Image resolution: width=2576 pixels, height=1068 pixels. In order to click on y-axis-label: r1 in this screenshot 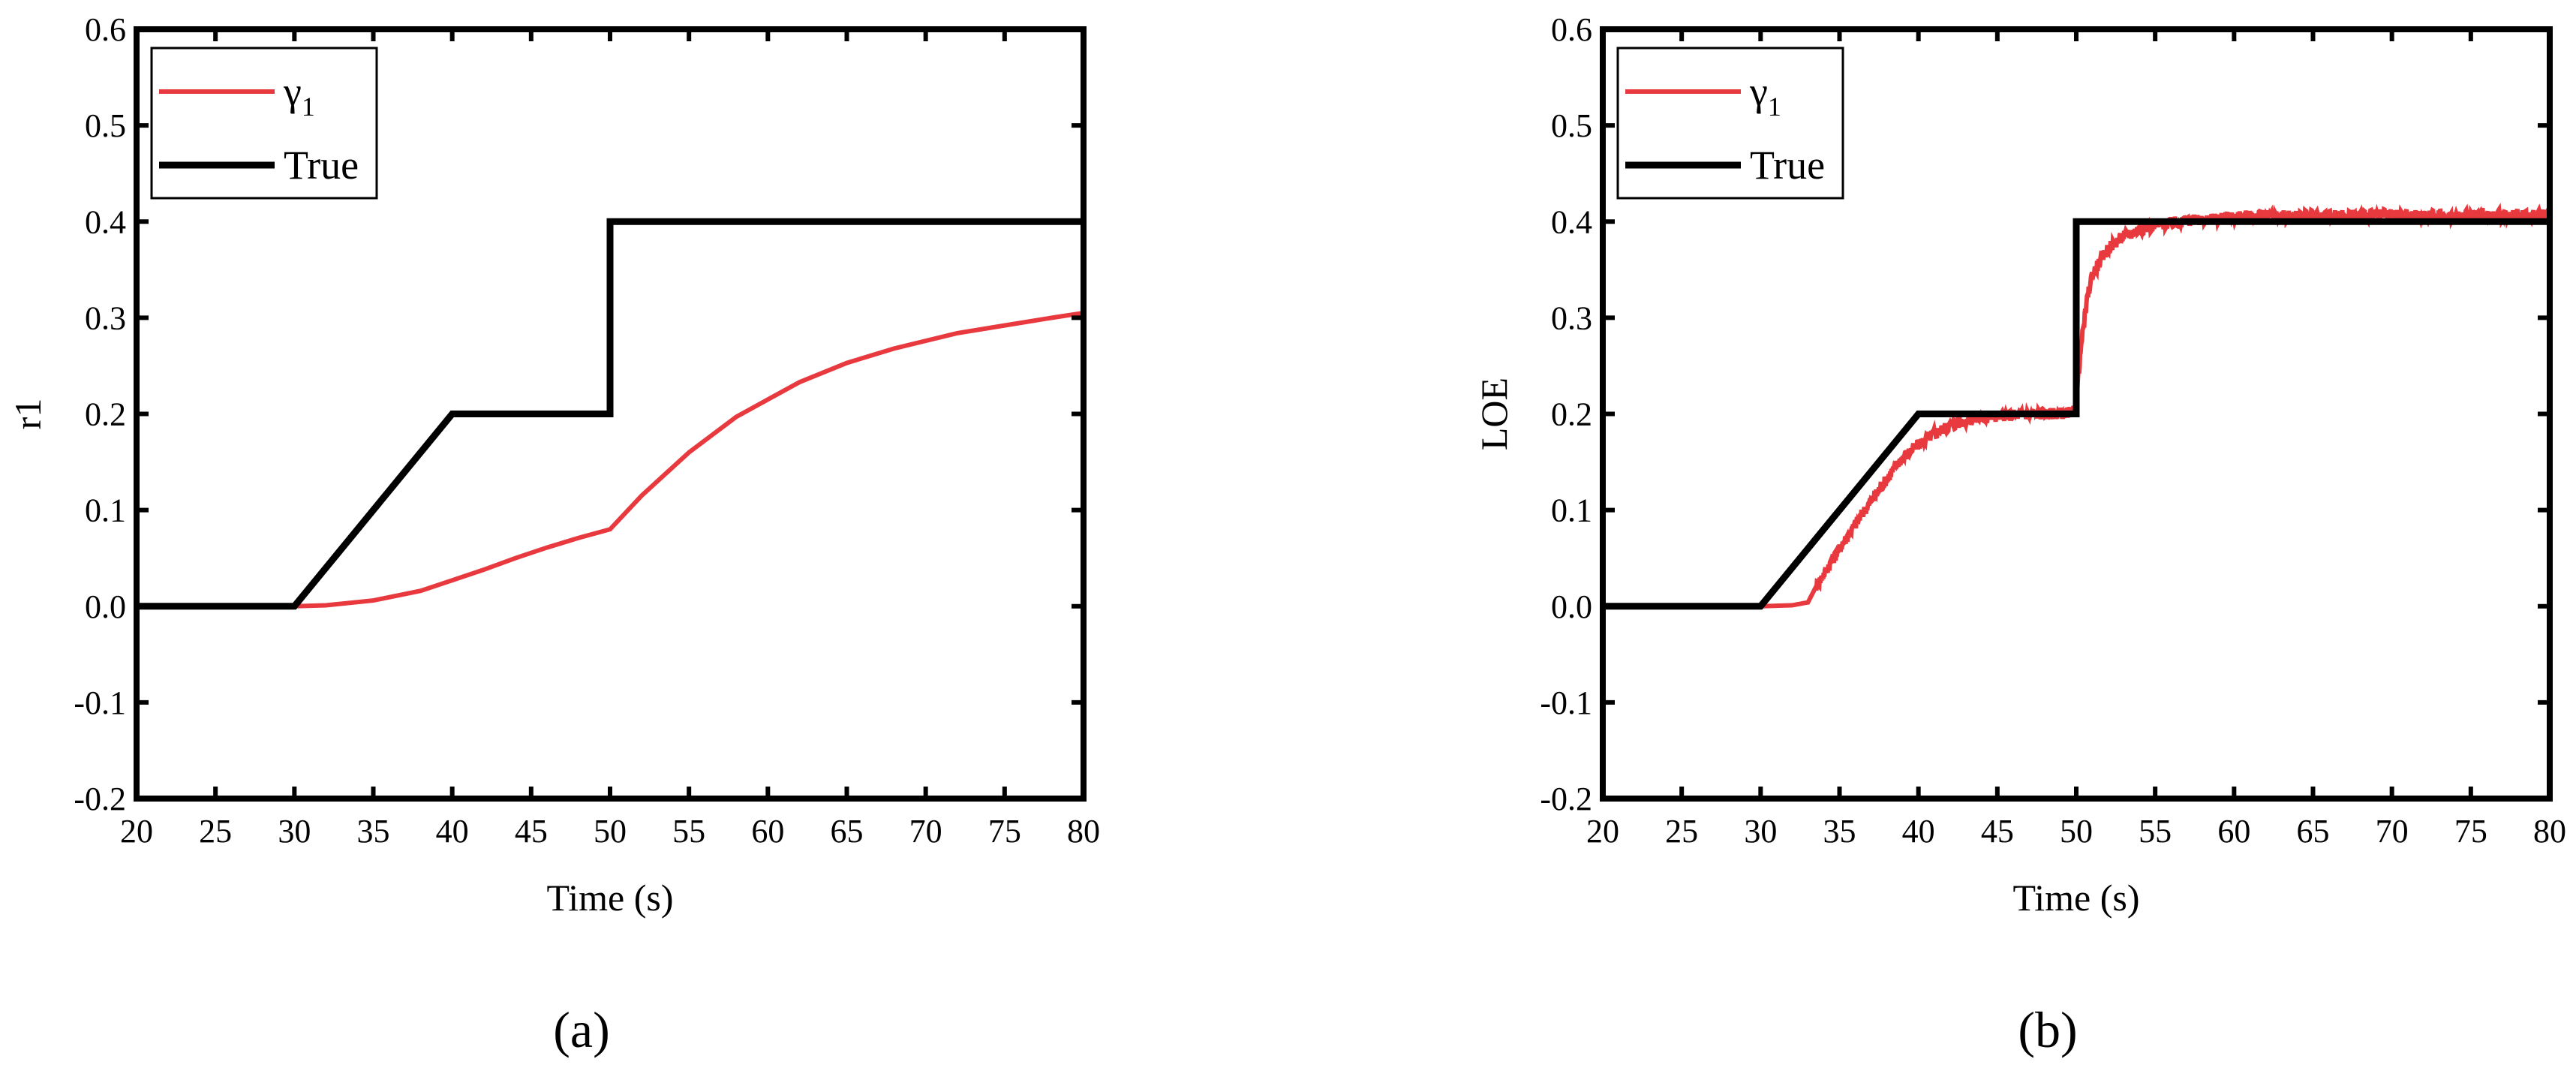, I will do `click(28, 415)`.